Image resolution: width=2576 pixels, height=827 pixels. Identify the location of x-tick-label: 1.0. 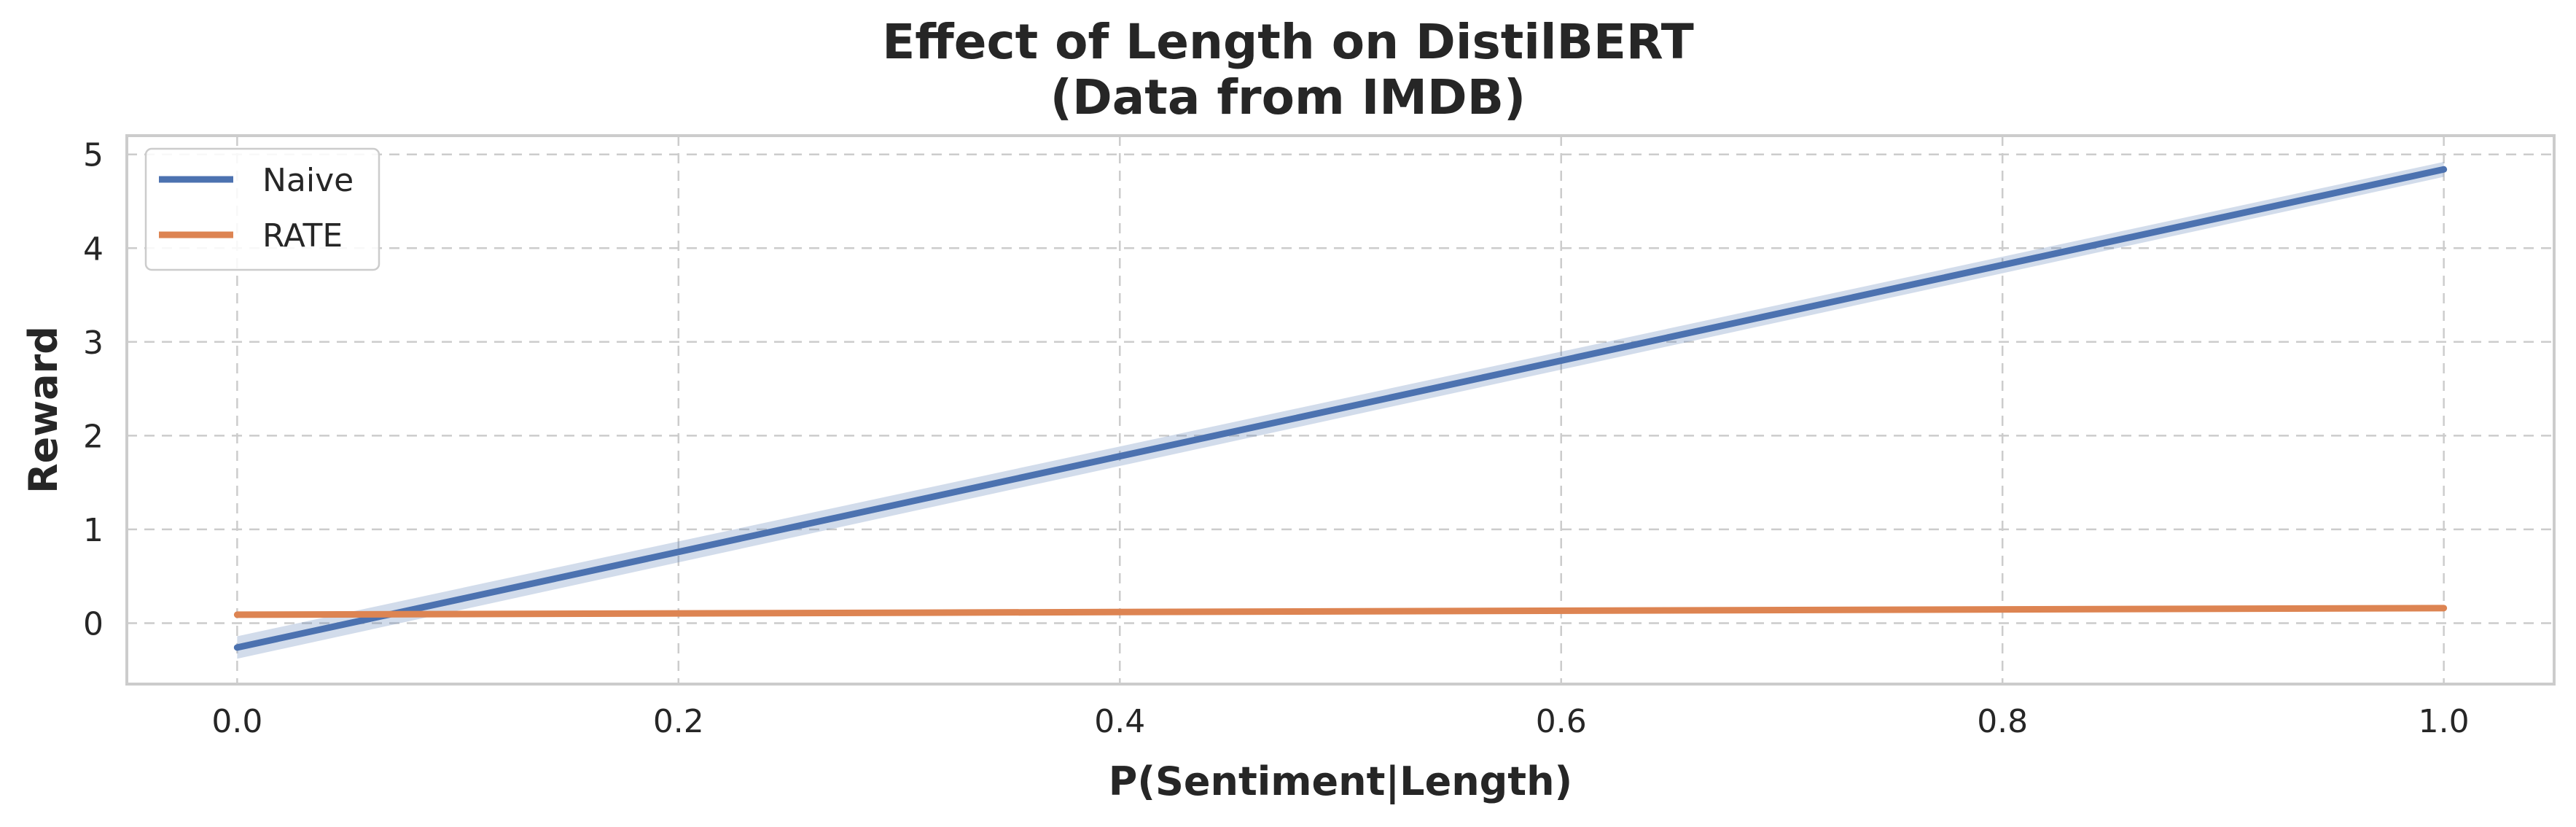
(2444, 721).